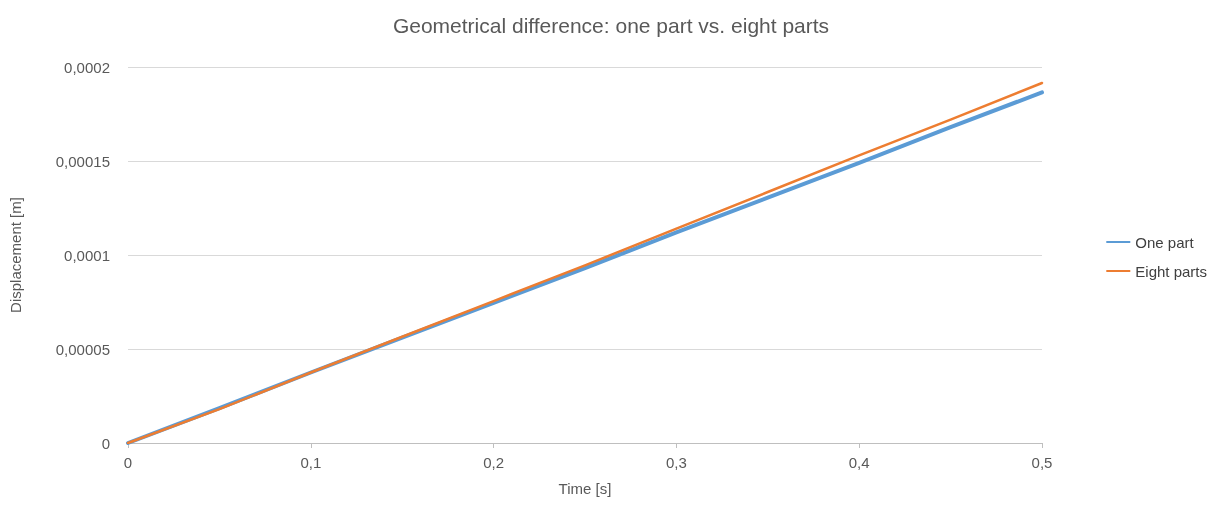 This screenshot has height=513, width=1222. I want to click on x-tick-label: 0,1, so click(311, 462).